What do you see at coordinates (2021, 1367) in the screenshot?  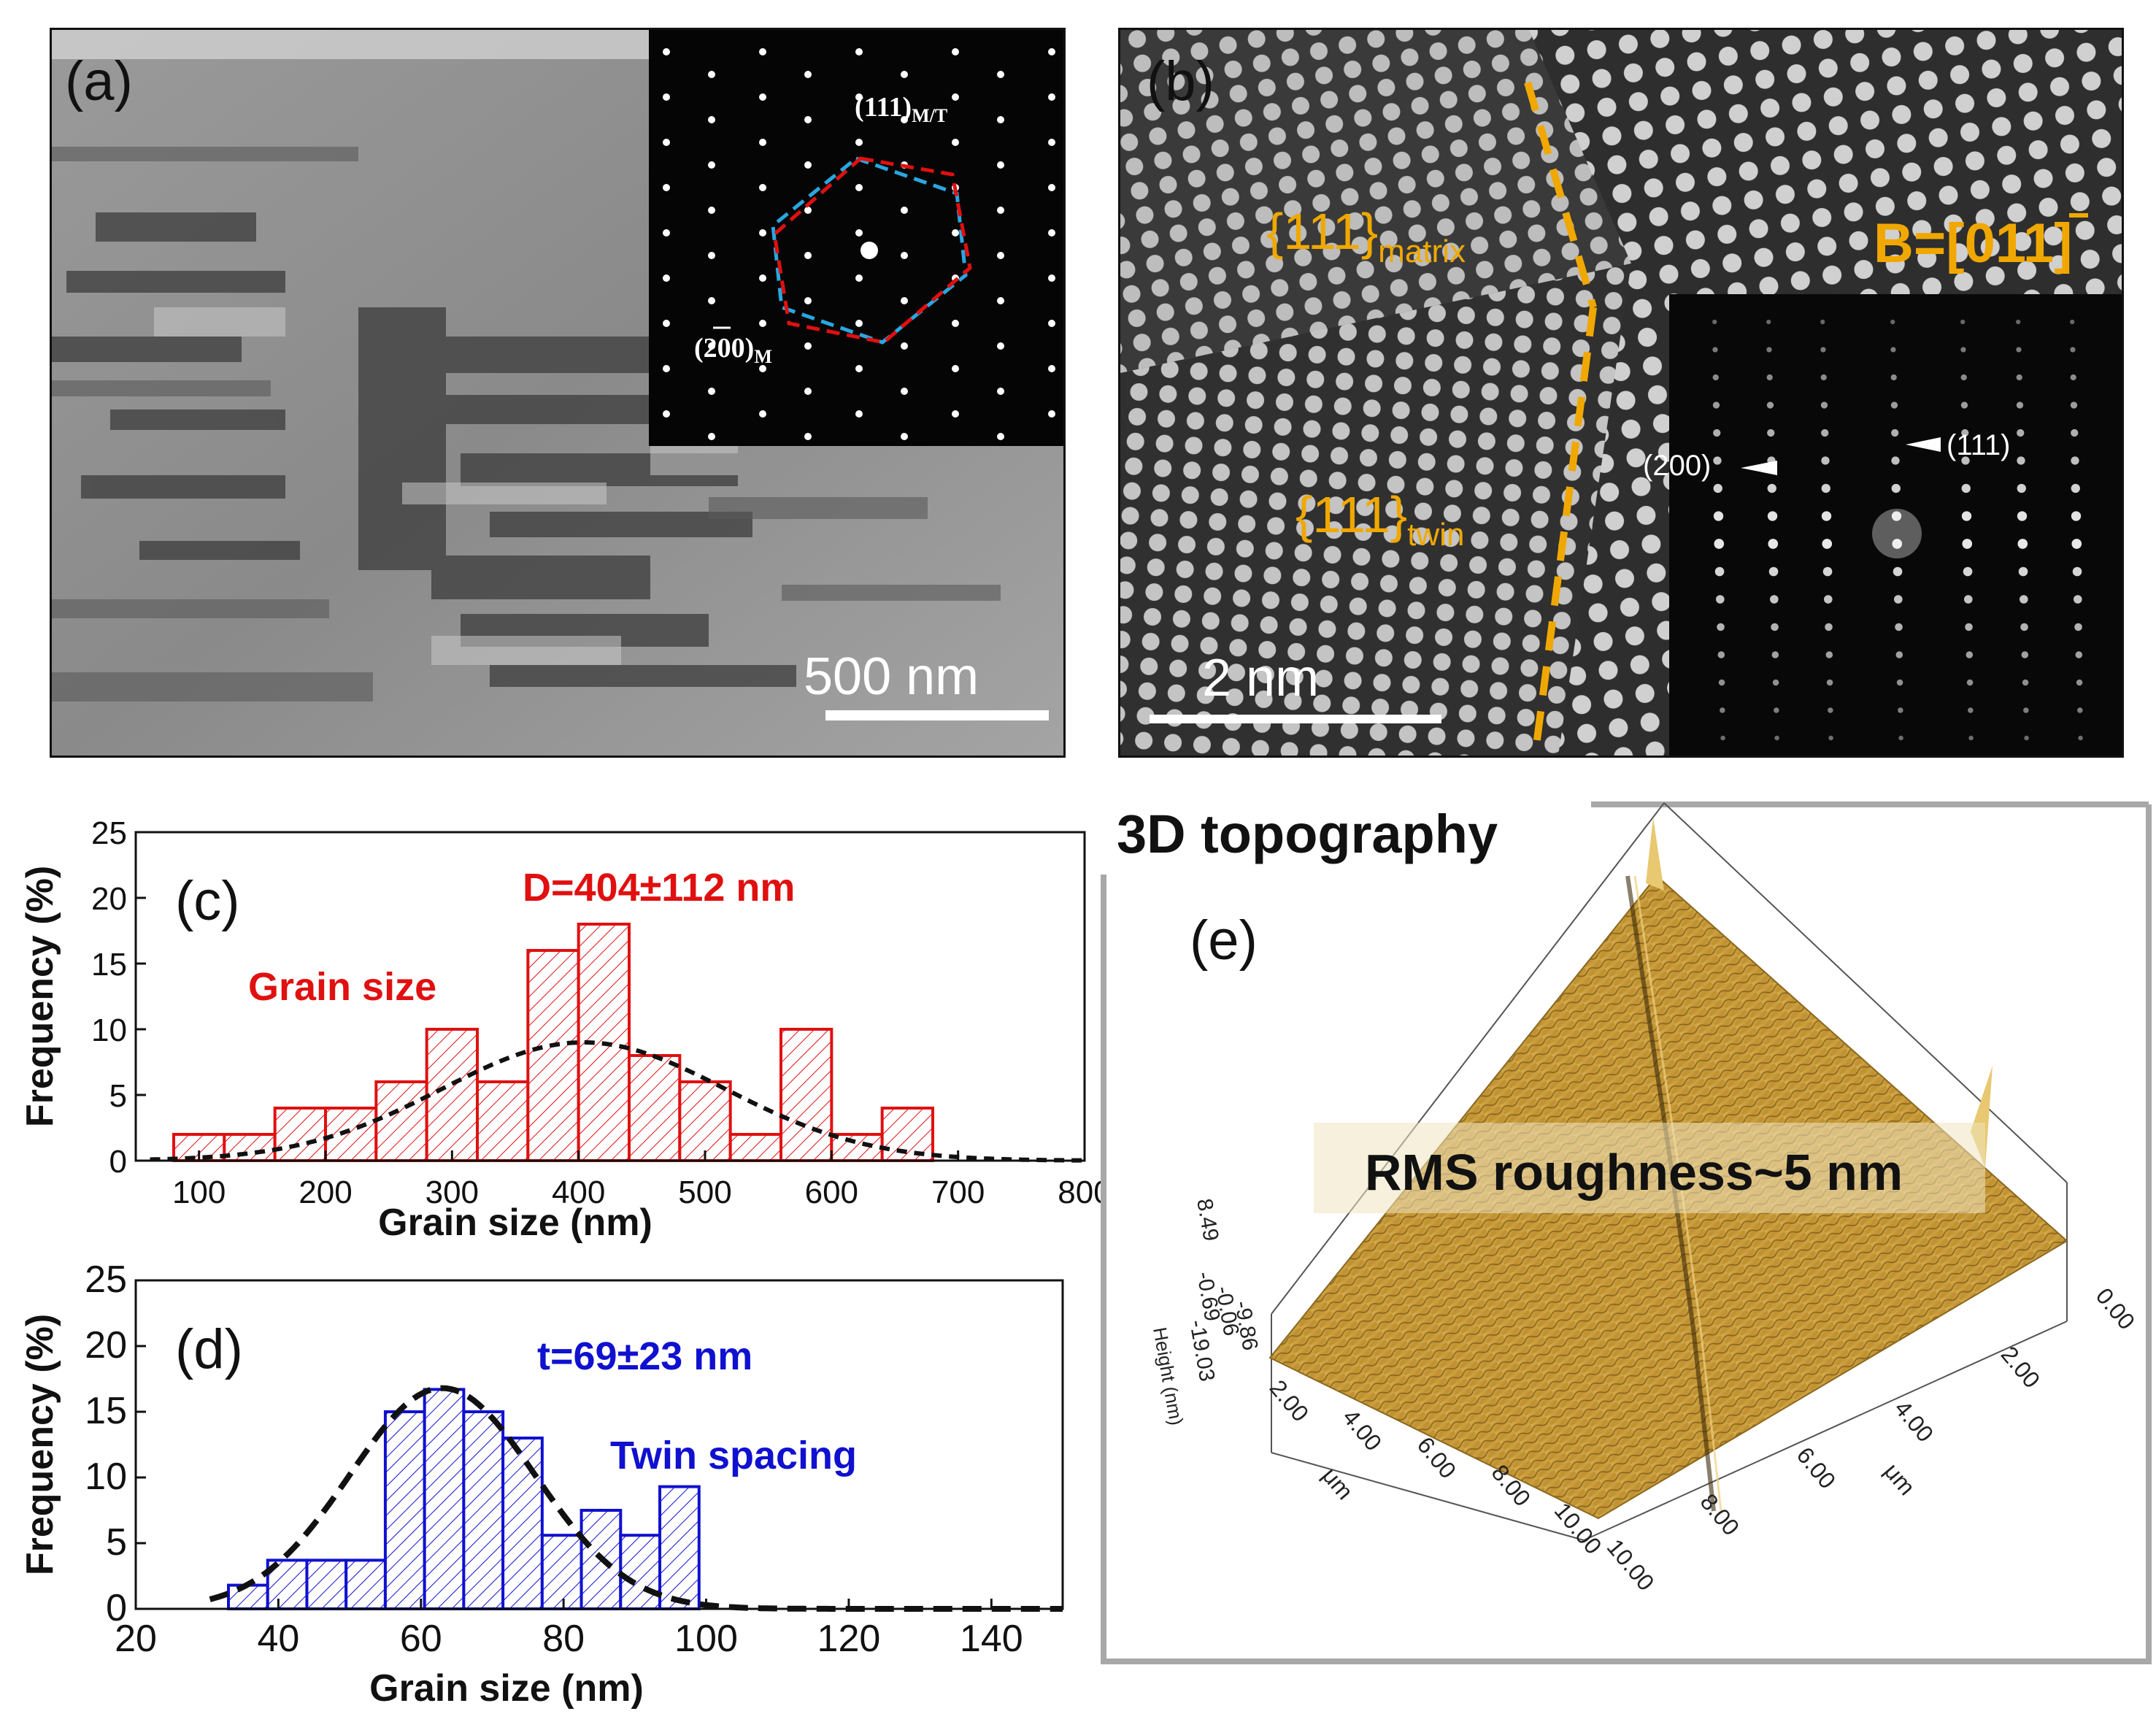 I see `right-axis-tick-1: 2.00` at bounding box center [2021, 1367].